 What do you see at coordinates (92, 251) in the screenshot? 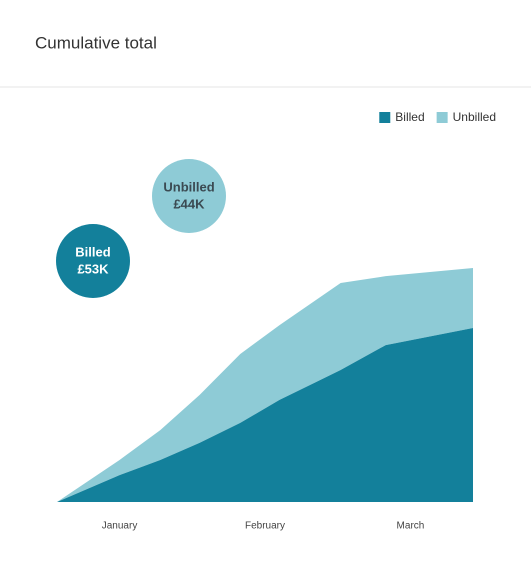
I see `bubble-label: Billed` at bounding box center [92, 251].